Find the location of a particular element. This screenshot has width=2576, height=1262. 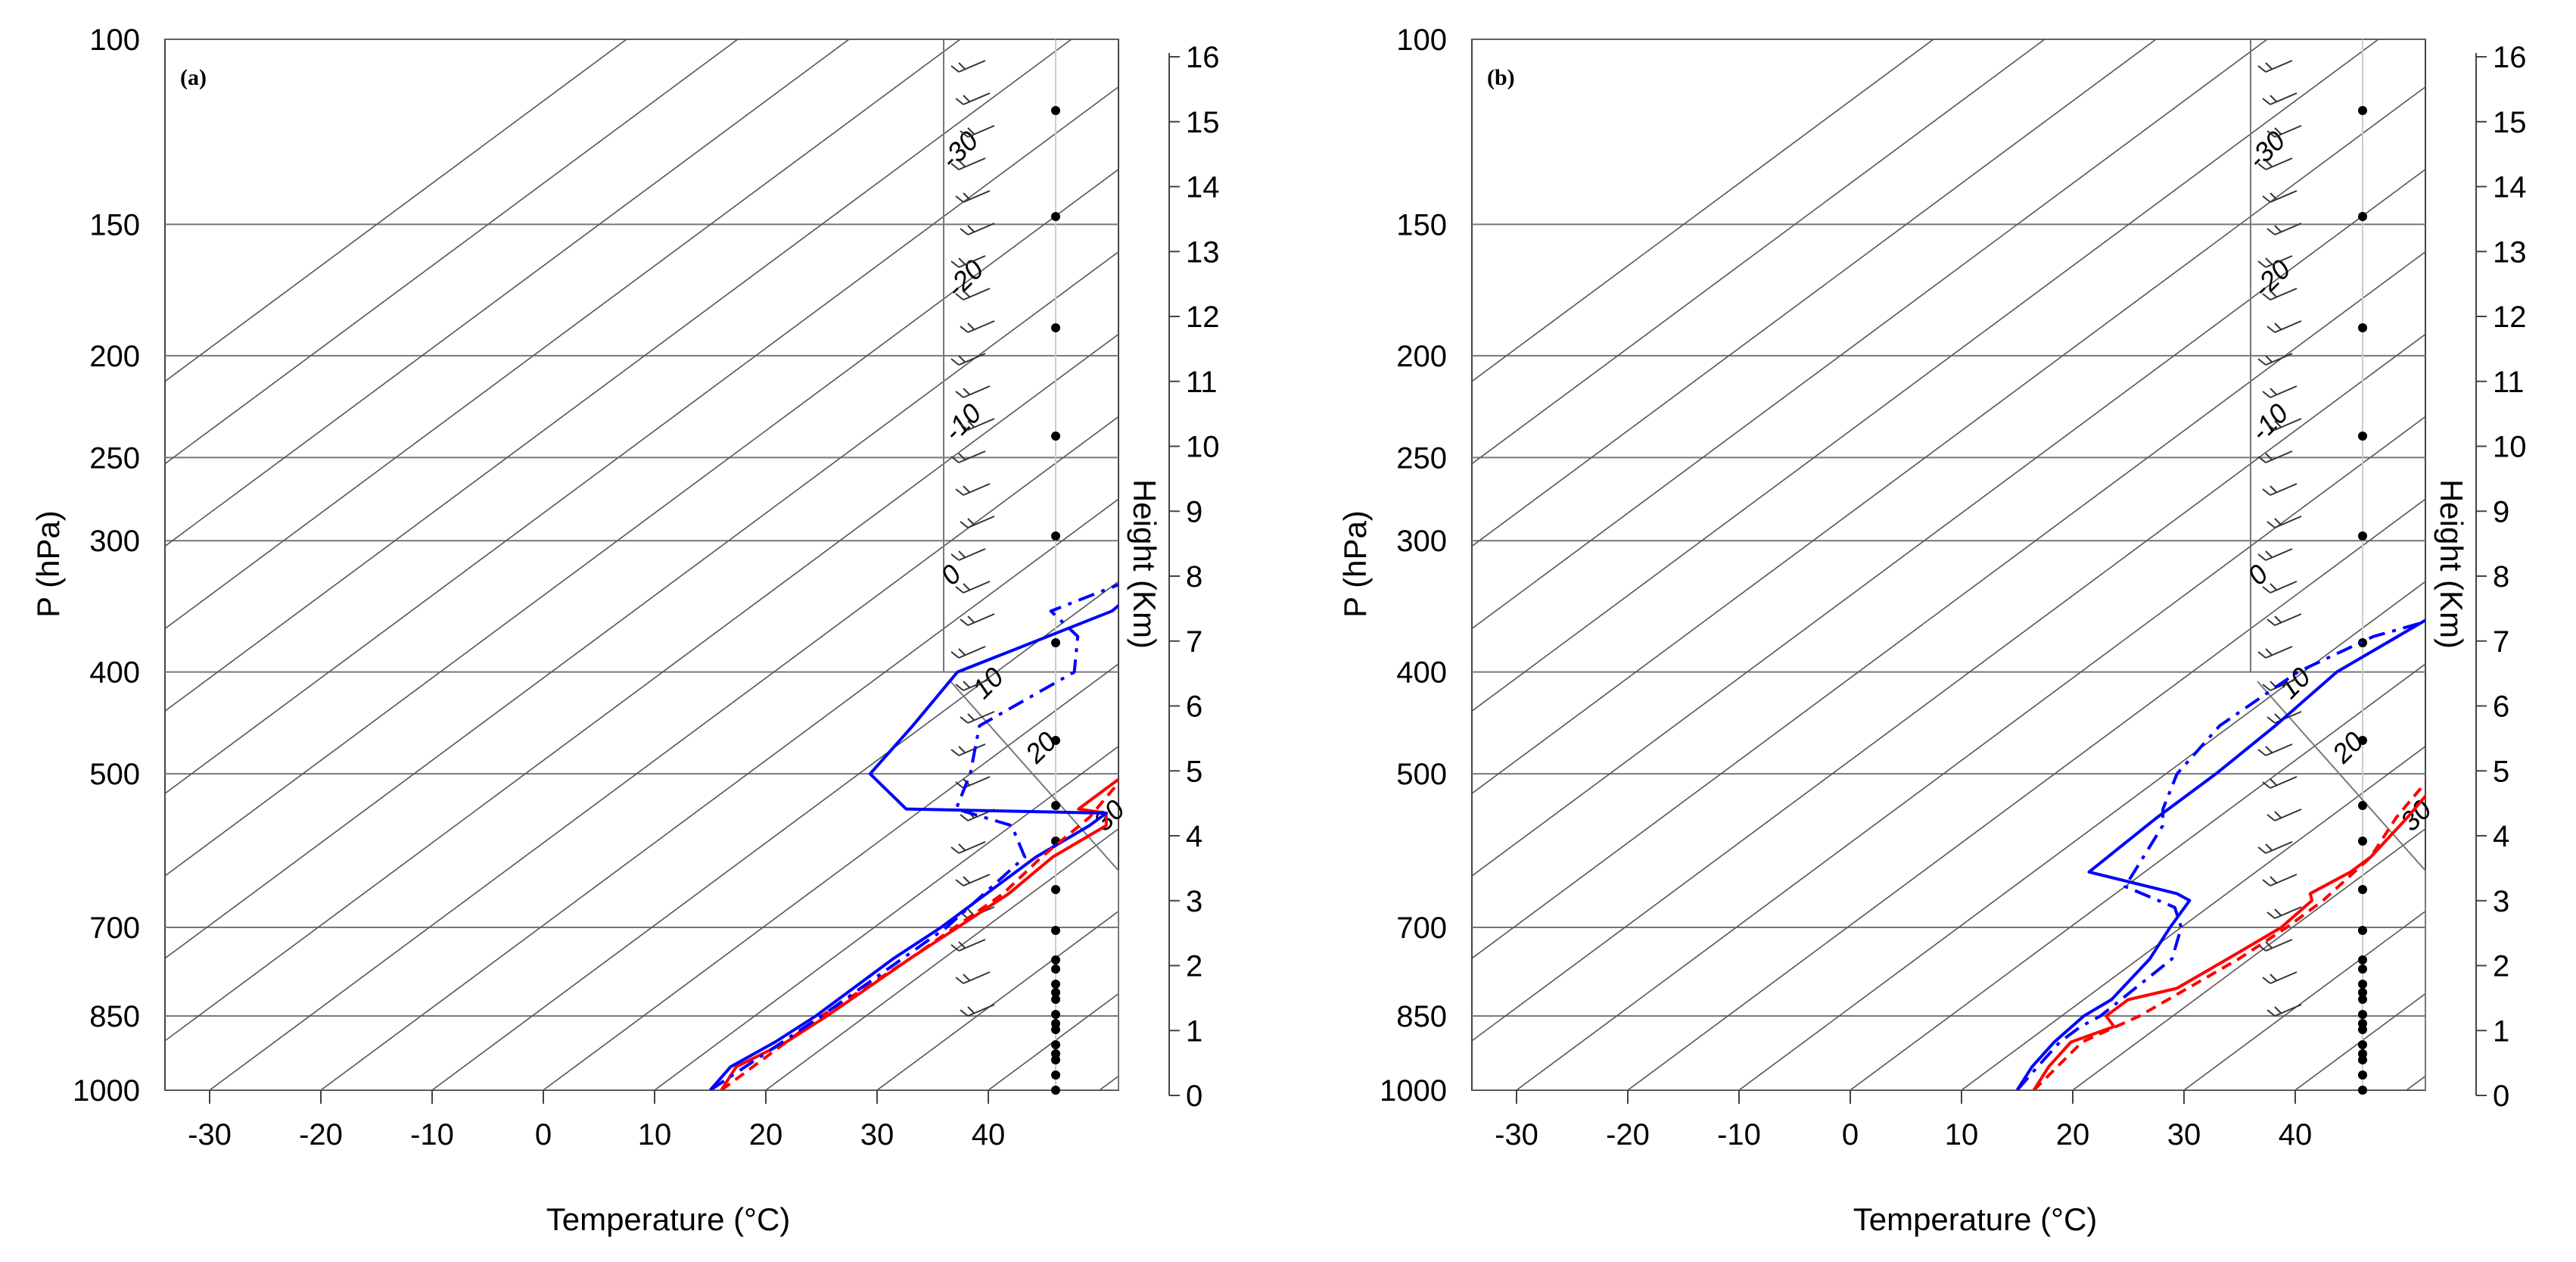

height-tick-label: 3 is located at coordinates (2501, 901).